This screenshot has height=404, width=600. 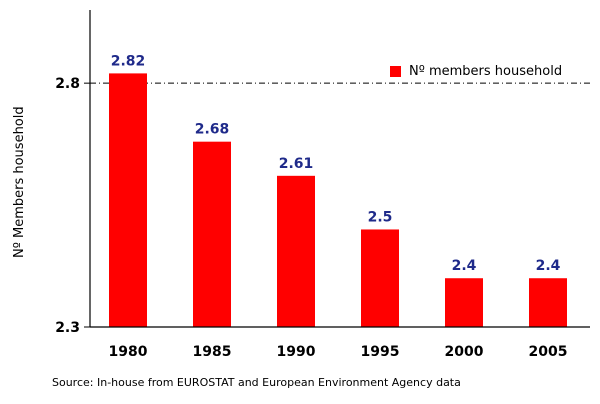 What do you see at coordinates (296, 164) in the screenshot?
I see `data-label-1990: 2.61` at bounding box center [296, 164].